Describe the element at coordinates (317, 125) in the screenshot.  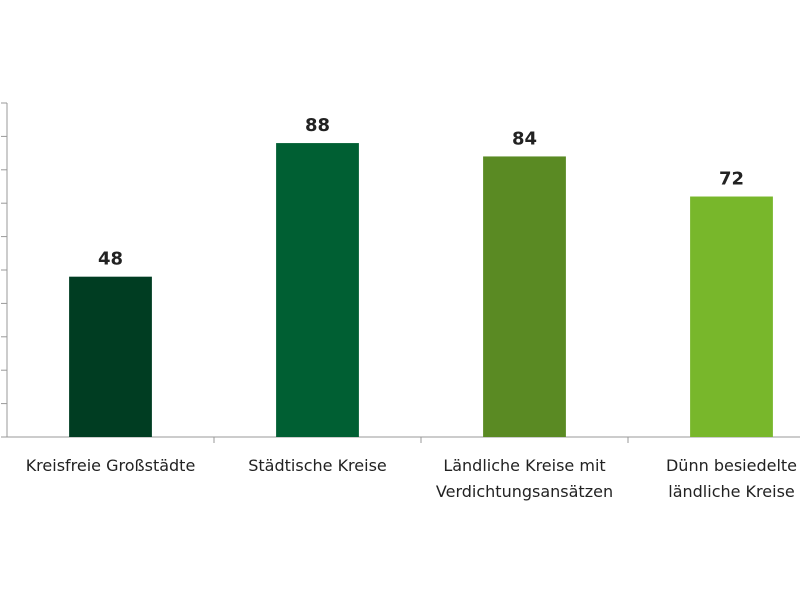
I see `value-label: 88` at that location.